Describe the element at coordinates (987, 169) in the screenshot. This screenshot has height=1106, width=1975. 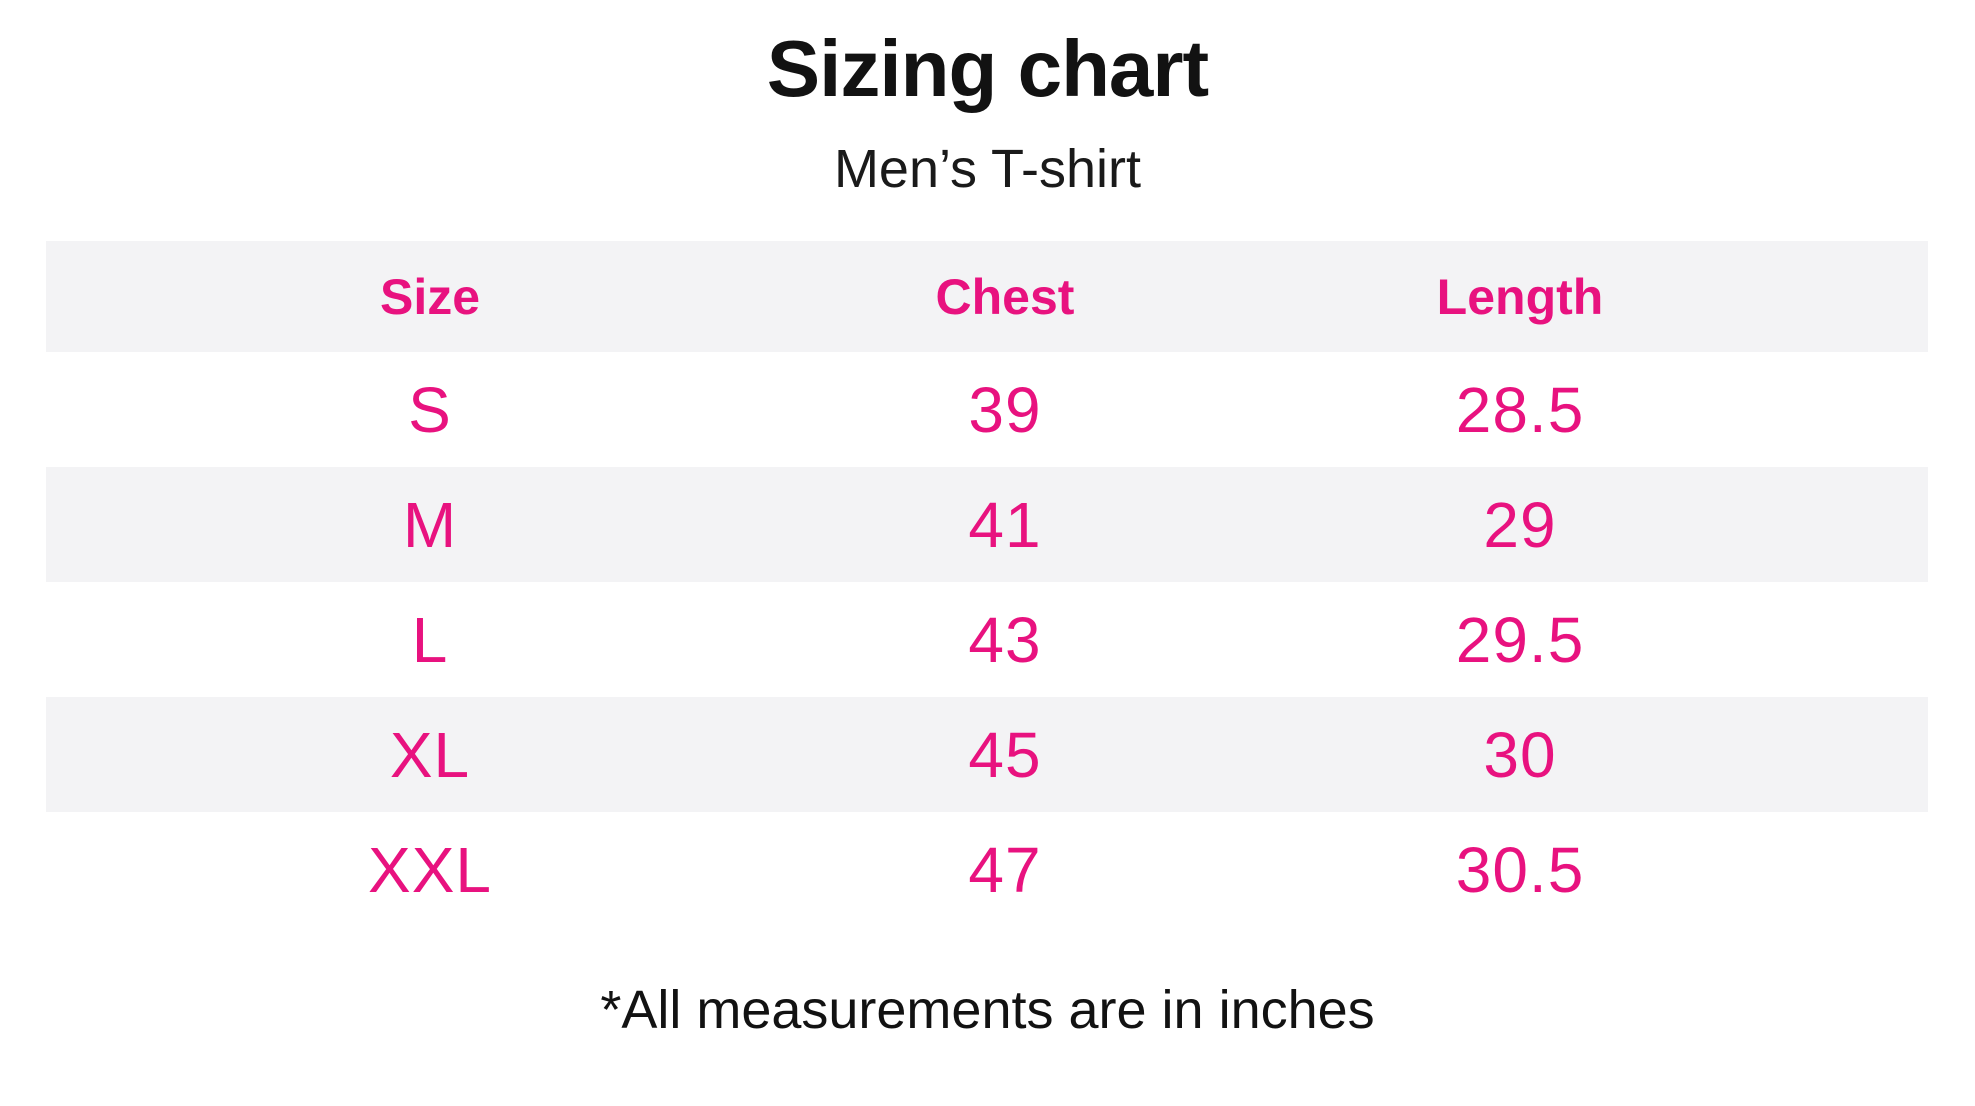
I see `page-subtitle: Men’s T-shirt` at that location.